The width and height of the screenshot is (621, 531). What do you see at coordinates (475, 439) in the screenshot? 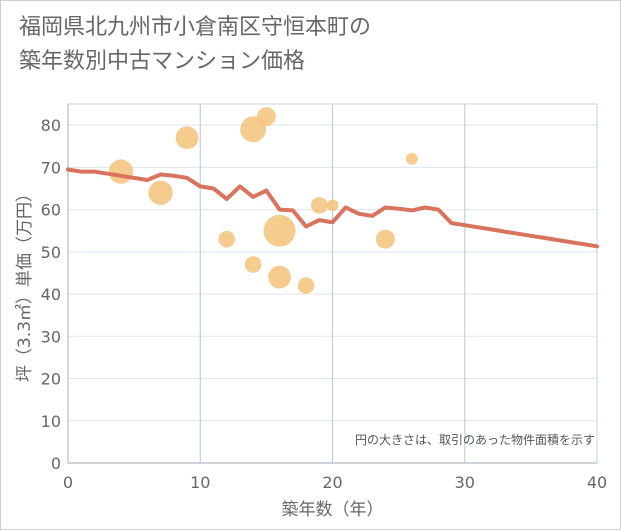
I see `bubble-size-note: 円の大きさは、取引のあった物件面積を示す` at bounding box center [475, 439].